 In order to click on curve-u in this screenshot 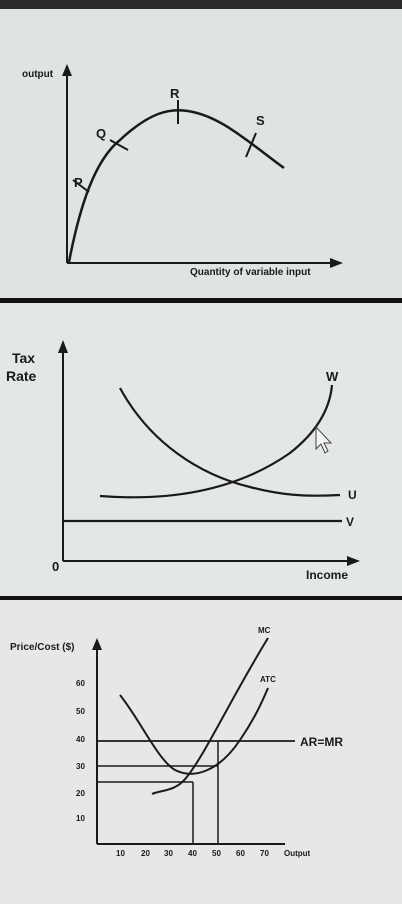, I will do `click(230, 442)`.